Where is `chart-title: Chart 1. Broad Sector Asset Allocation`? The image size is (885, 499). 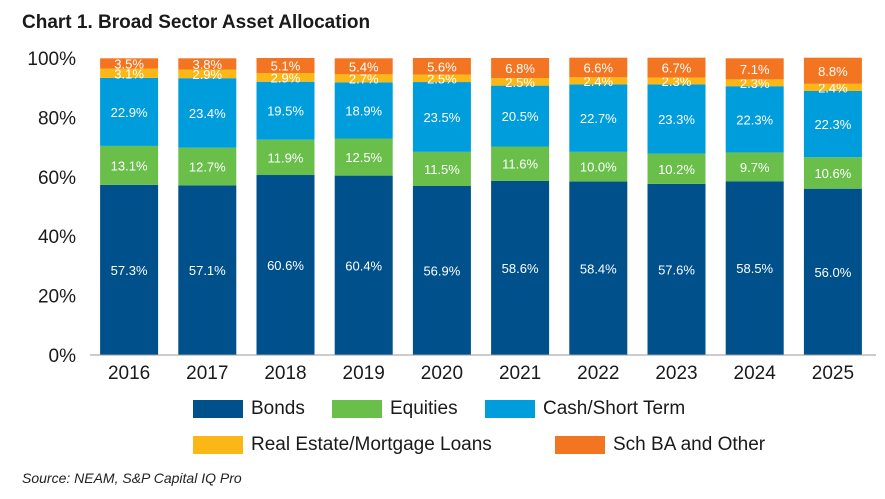
chart-title: Chart 1. Broad Sector Asset Allocation is located at coordinates (196, 22).